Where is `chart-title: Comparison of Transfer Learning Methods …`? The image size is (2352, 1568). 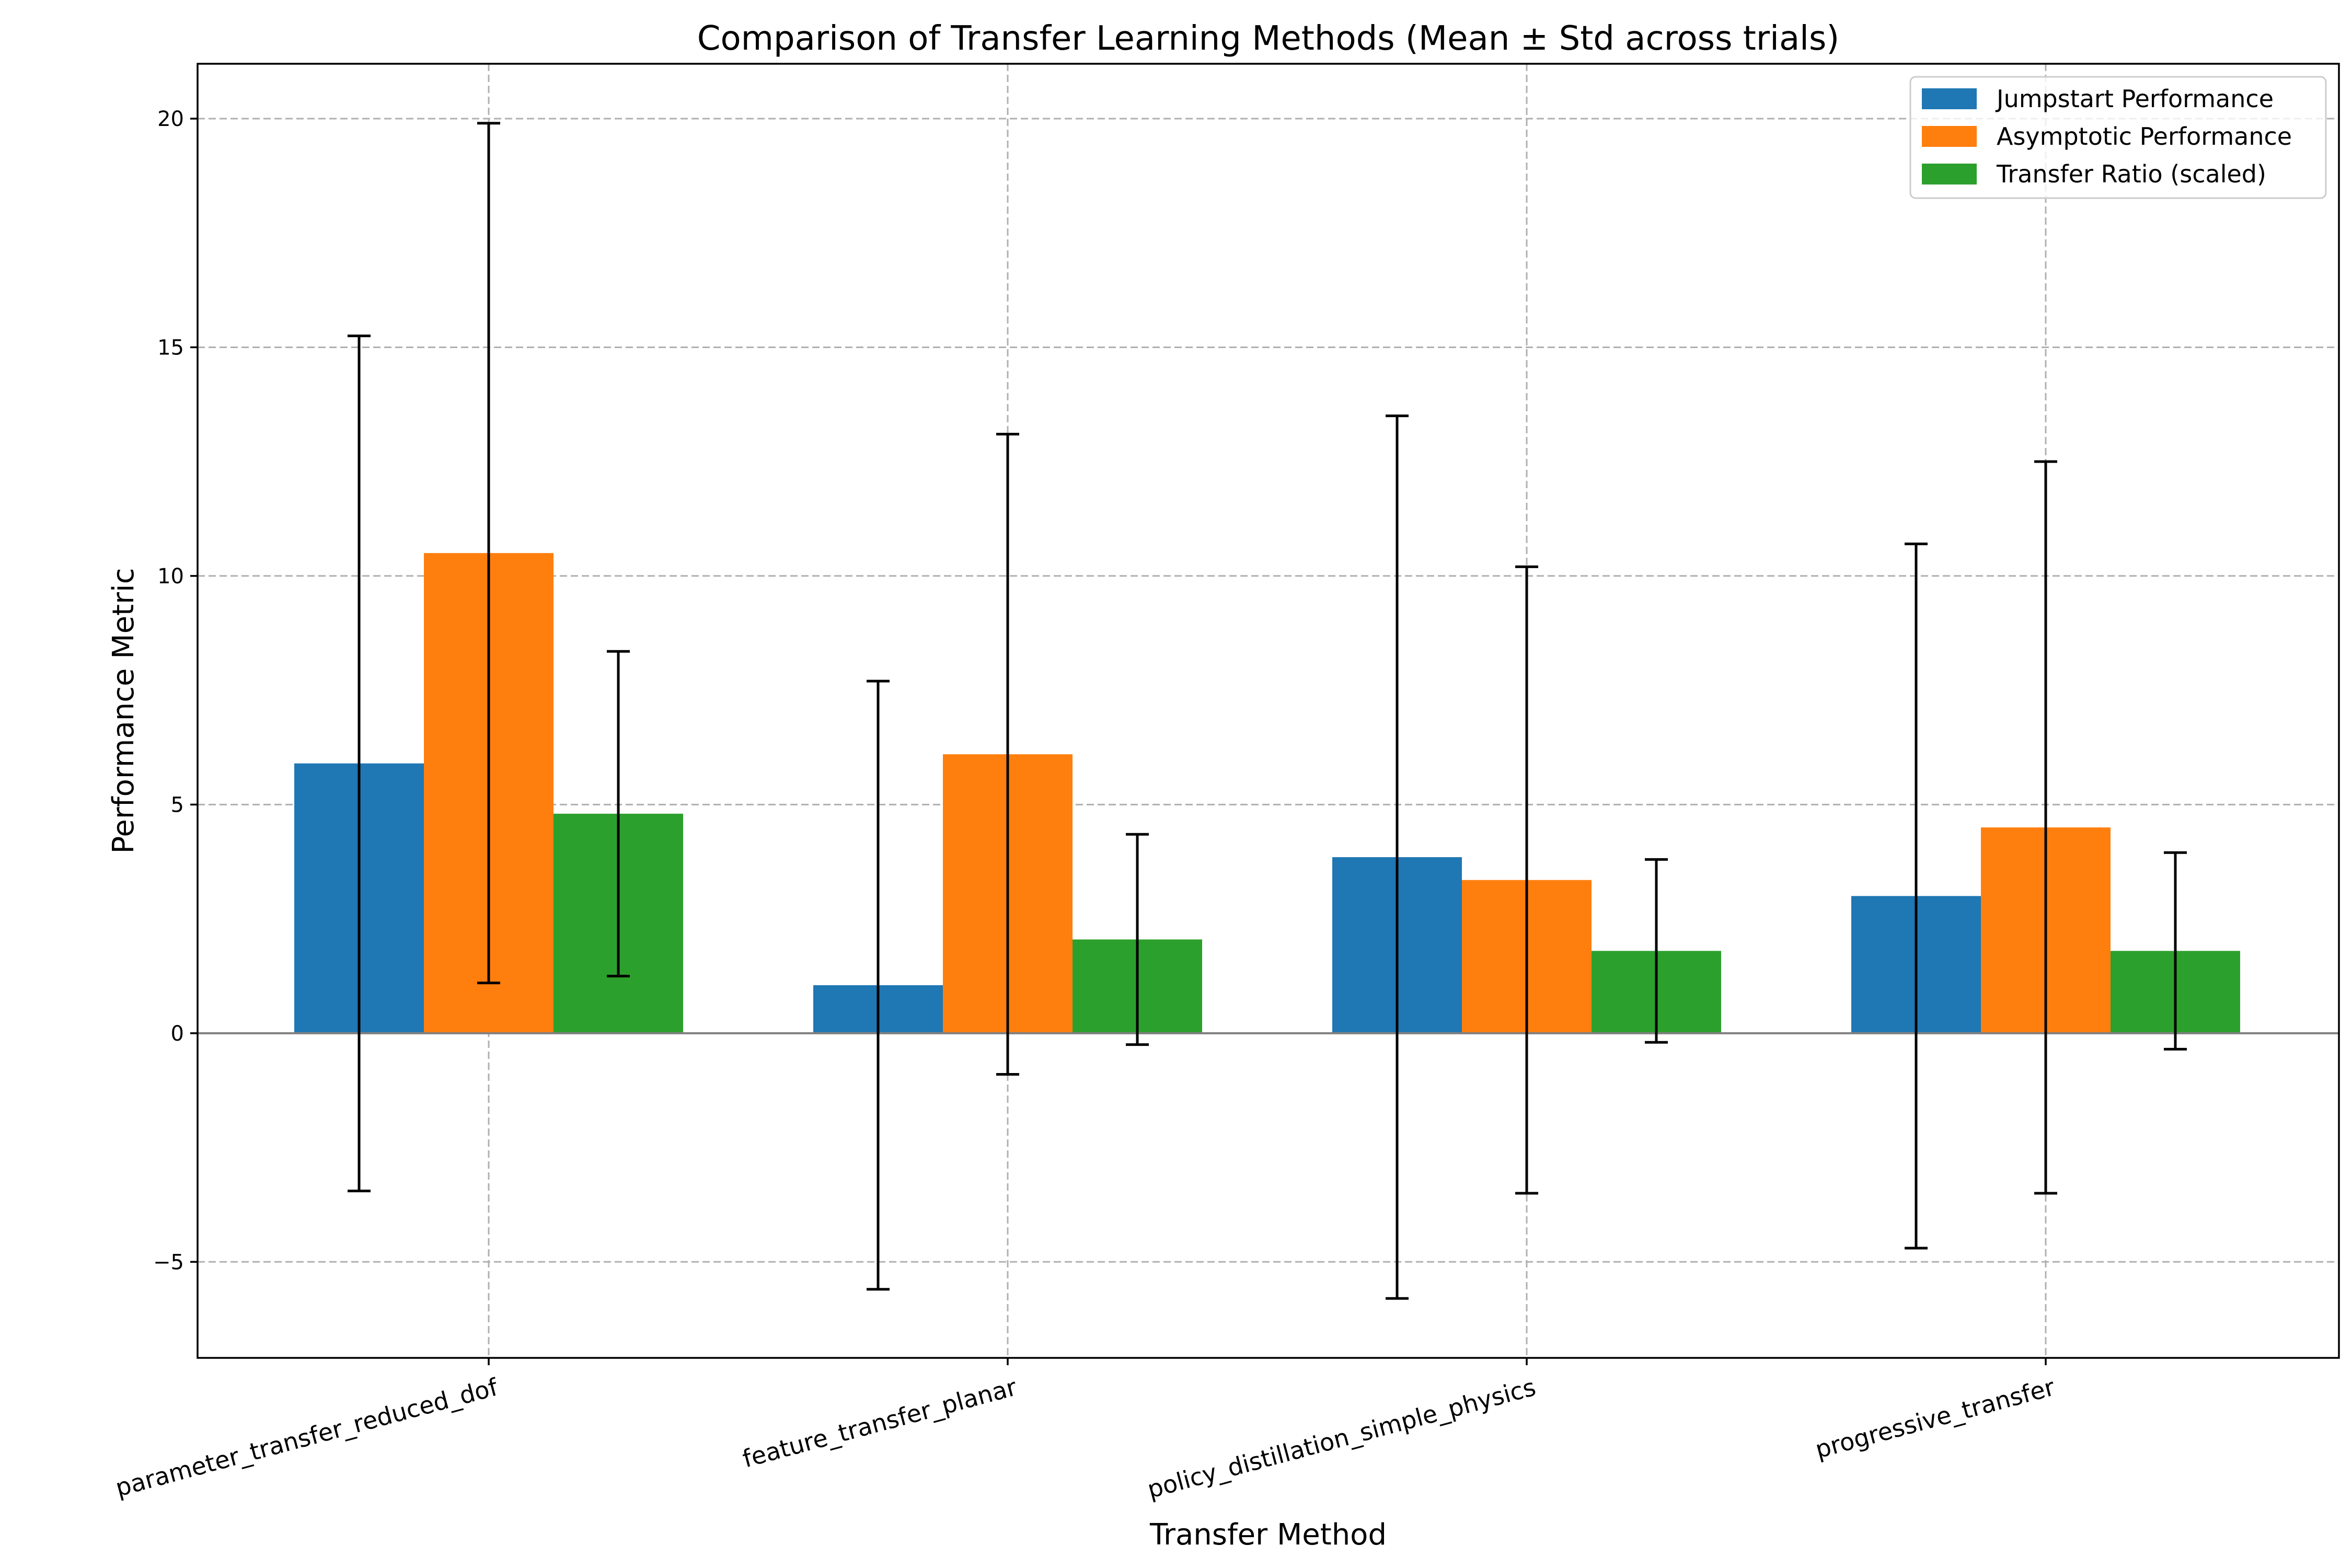 chart-title: Comparison of Transfer Learning Methods … is located at coordinates (1268, 38).